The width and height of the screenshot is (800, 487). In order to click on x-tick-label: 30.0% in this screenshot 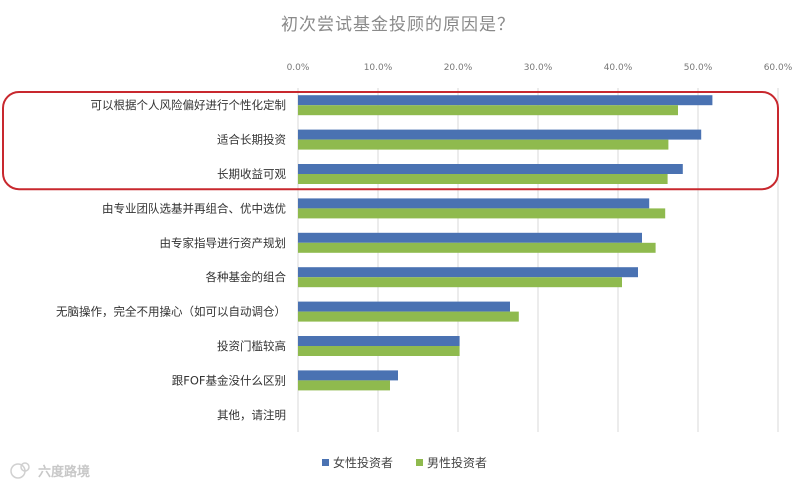, I will do `click(538, 68)`.